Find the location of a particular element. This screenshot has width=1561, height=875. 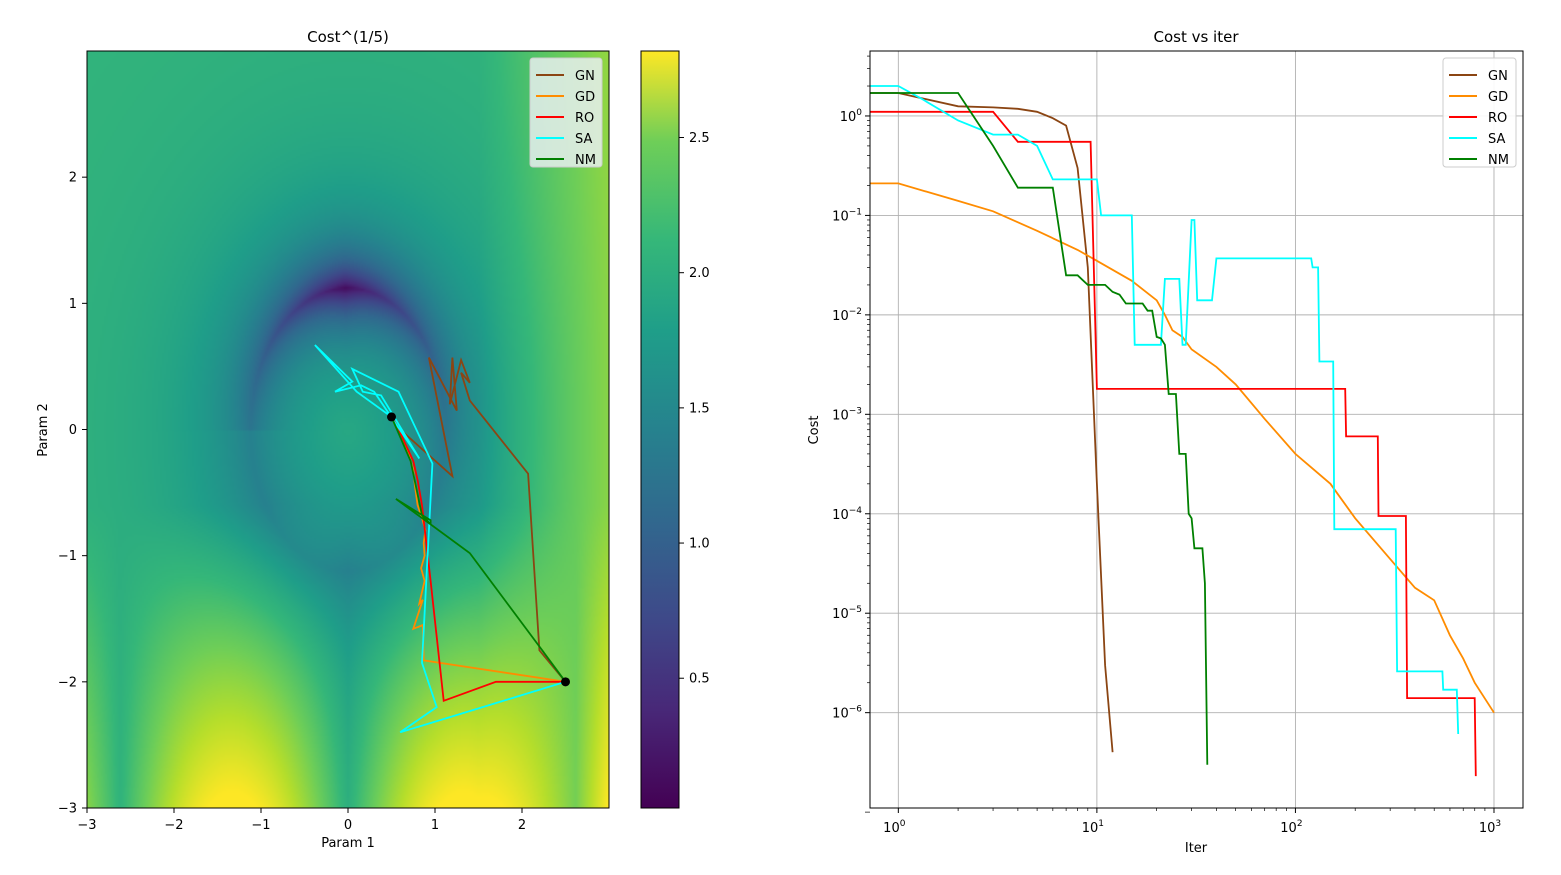

y-tick-label: 1 is located at coordinates (73, 304).